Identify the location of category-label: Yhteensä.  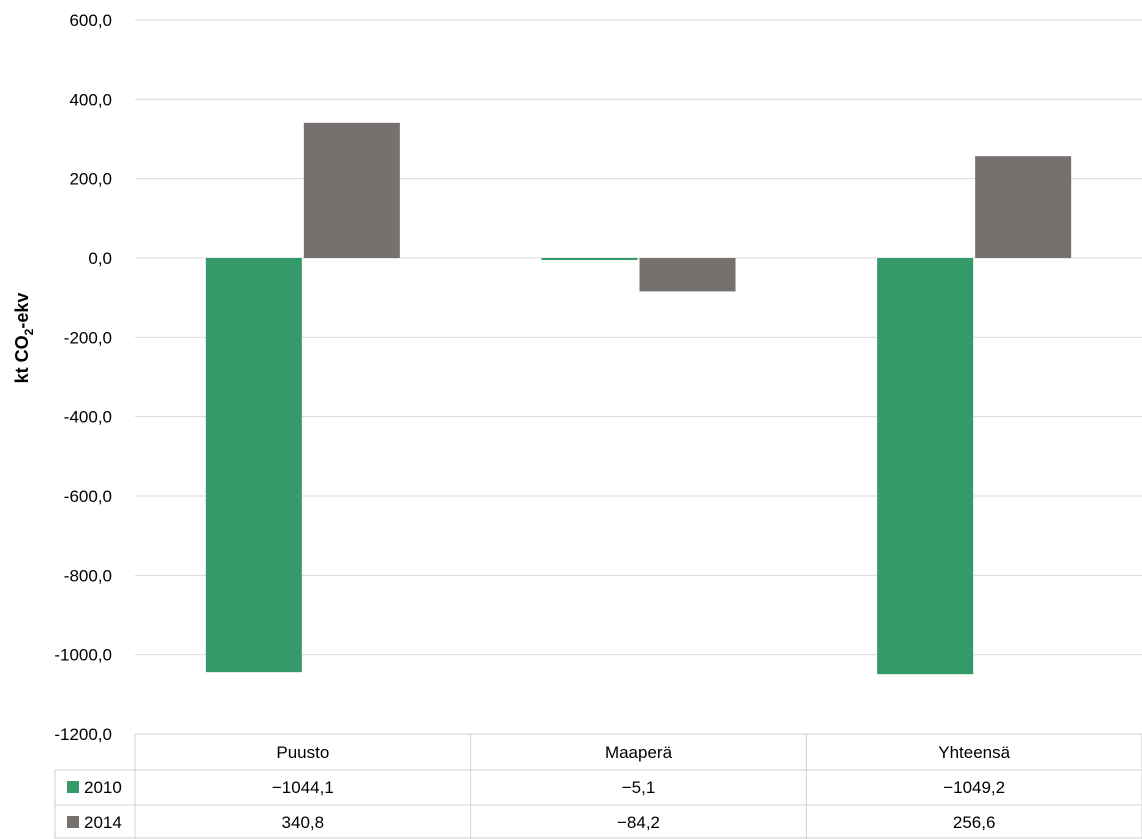
(974, 752).